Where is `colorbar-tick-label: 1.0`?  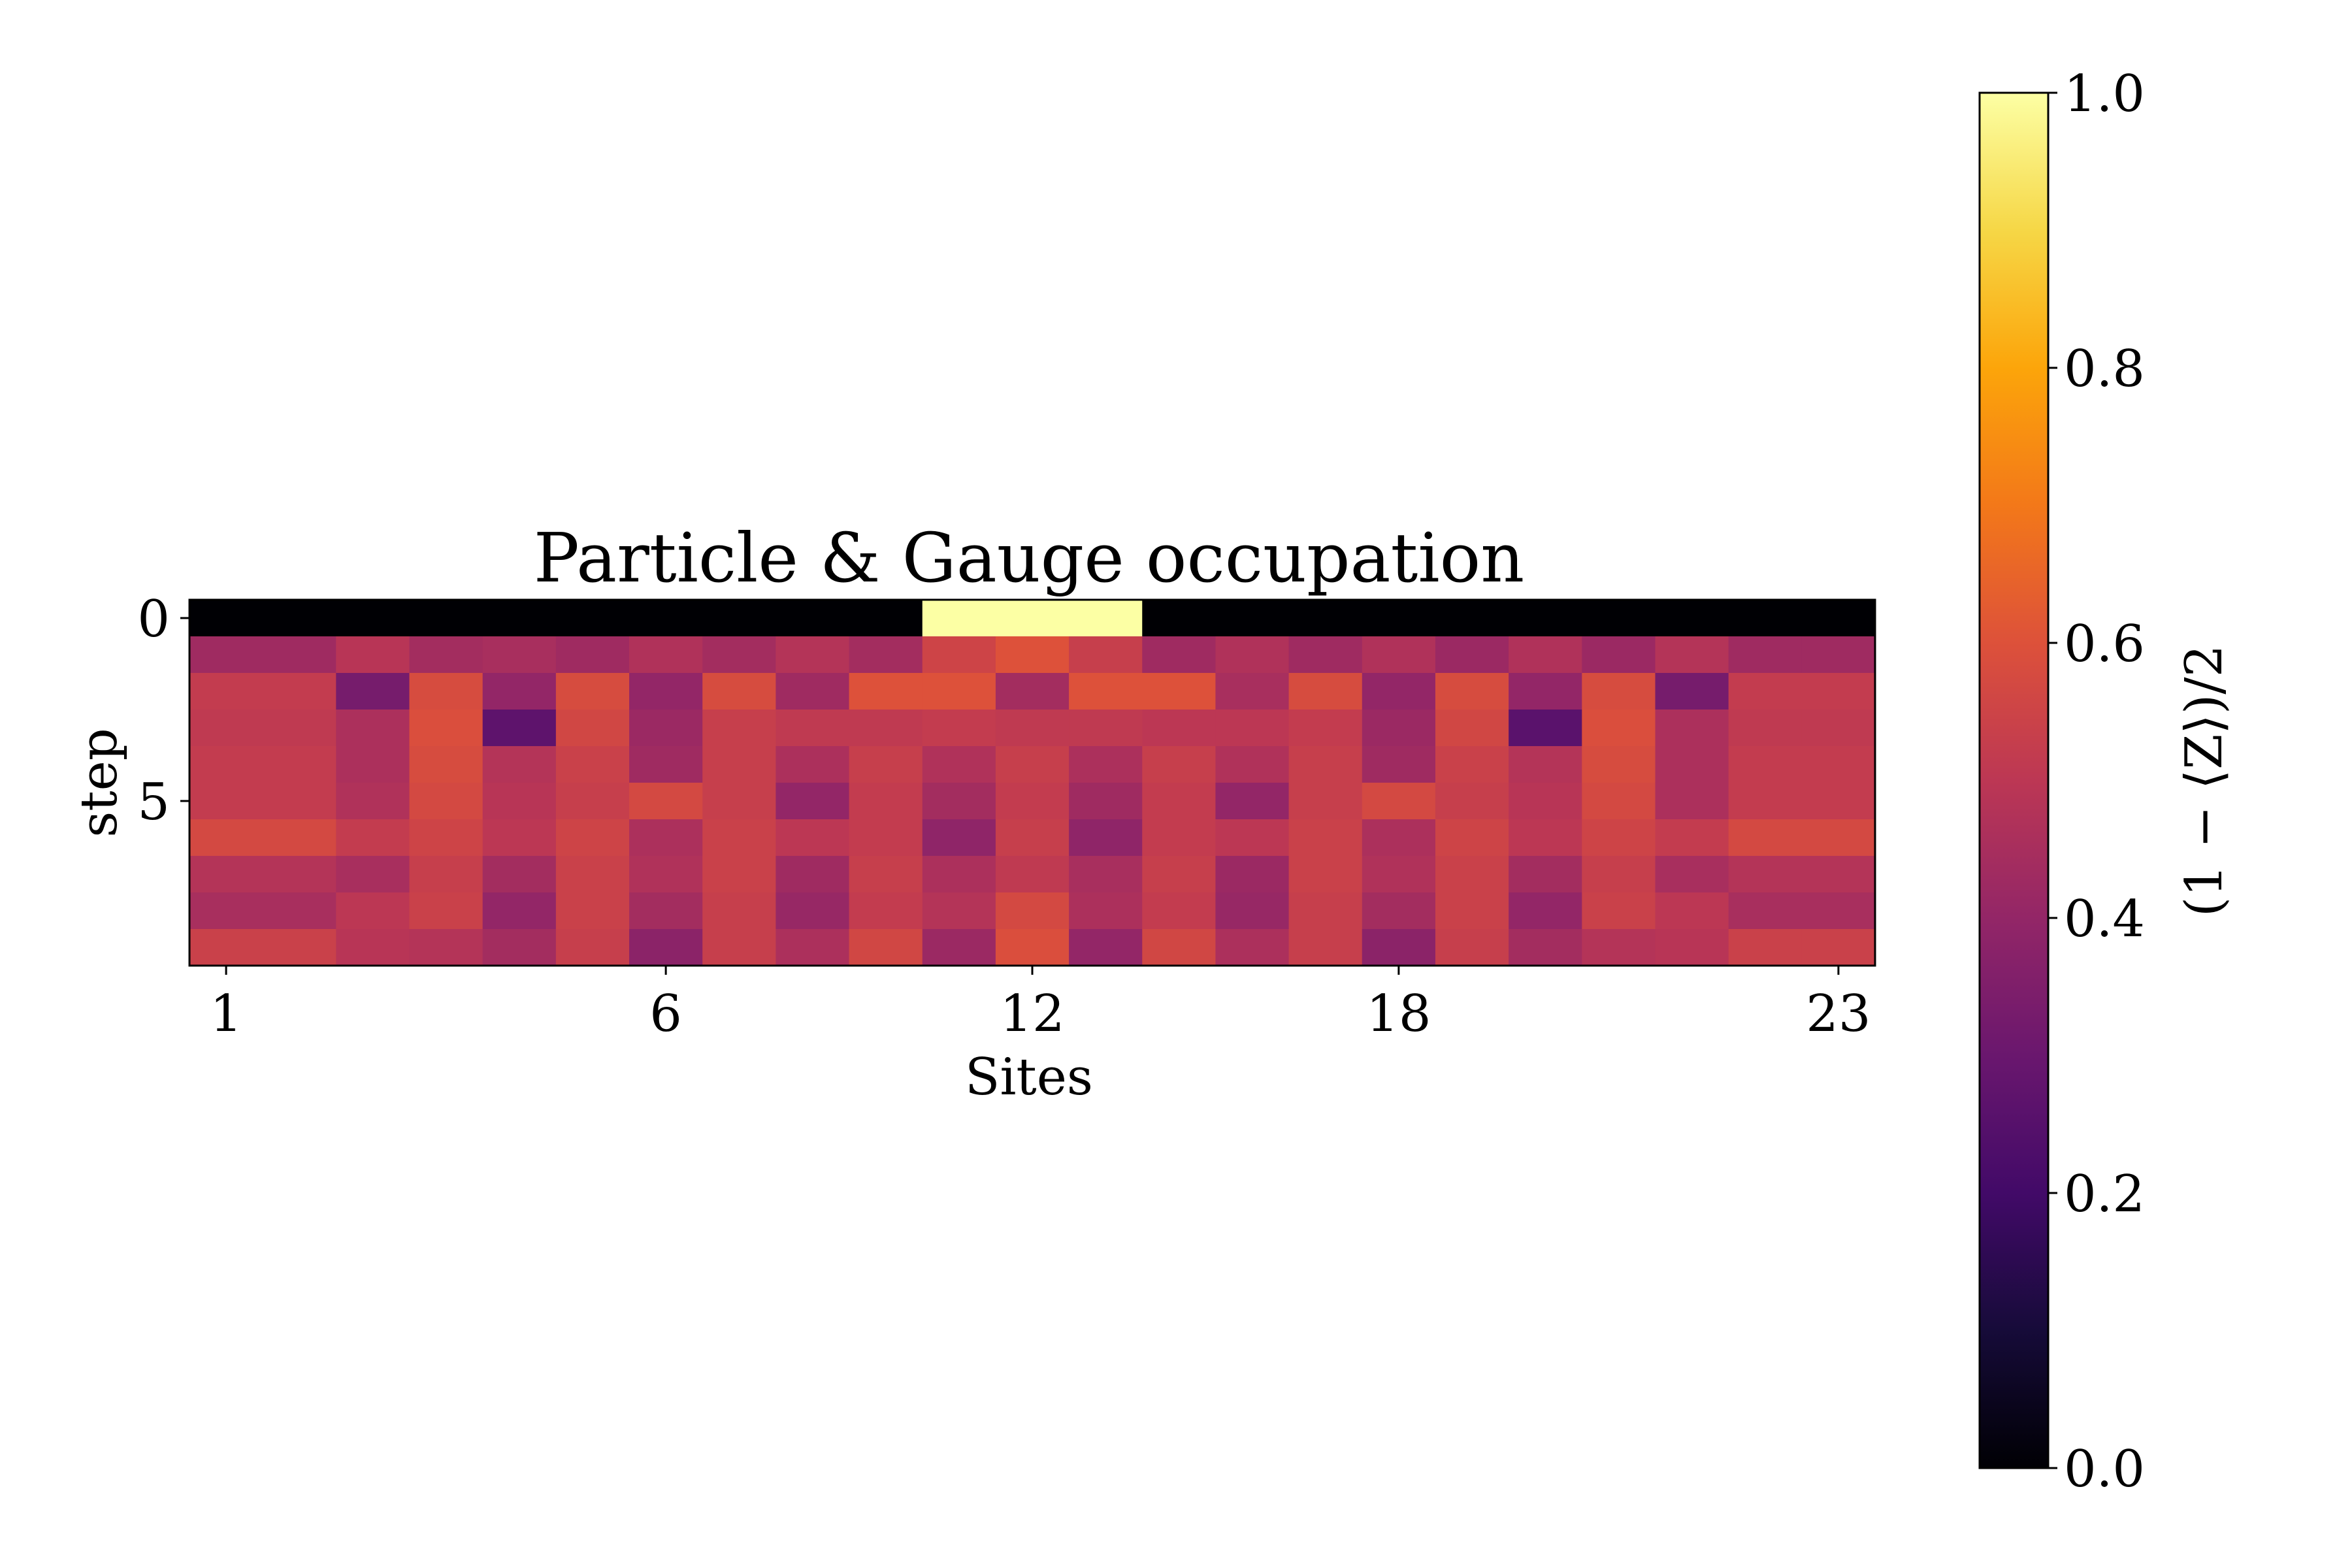
colorbar-tick-label: 1.0 is located at coordinates (2104, 94).